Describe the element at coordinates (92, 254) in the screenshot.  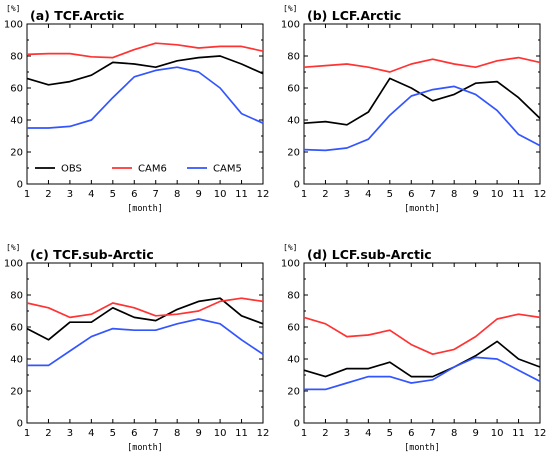
I see `chart-title: (c) TCF.sub-Arctic` at that location.